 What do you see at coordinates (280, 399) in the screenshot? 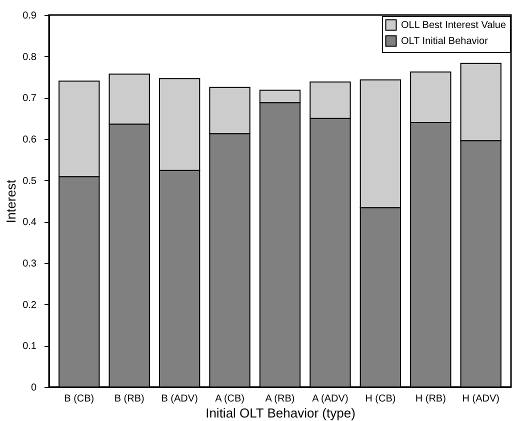
I see `x-tick-label: A (RB)` at bounding box center [280, 399].